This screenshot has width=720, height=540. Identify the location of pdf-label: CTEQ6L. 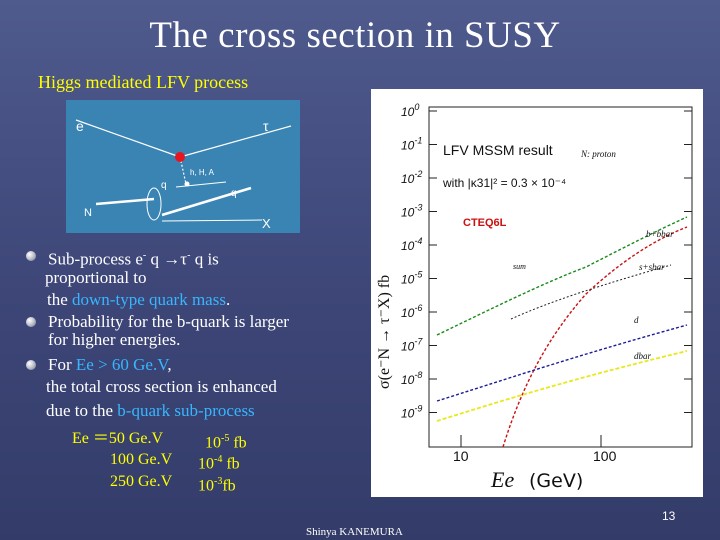
(485, 223).